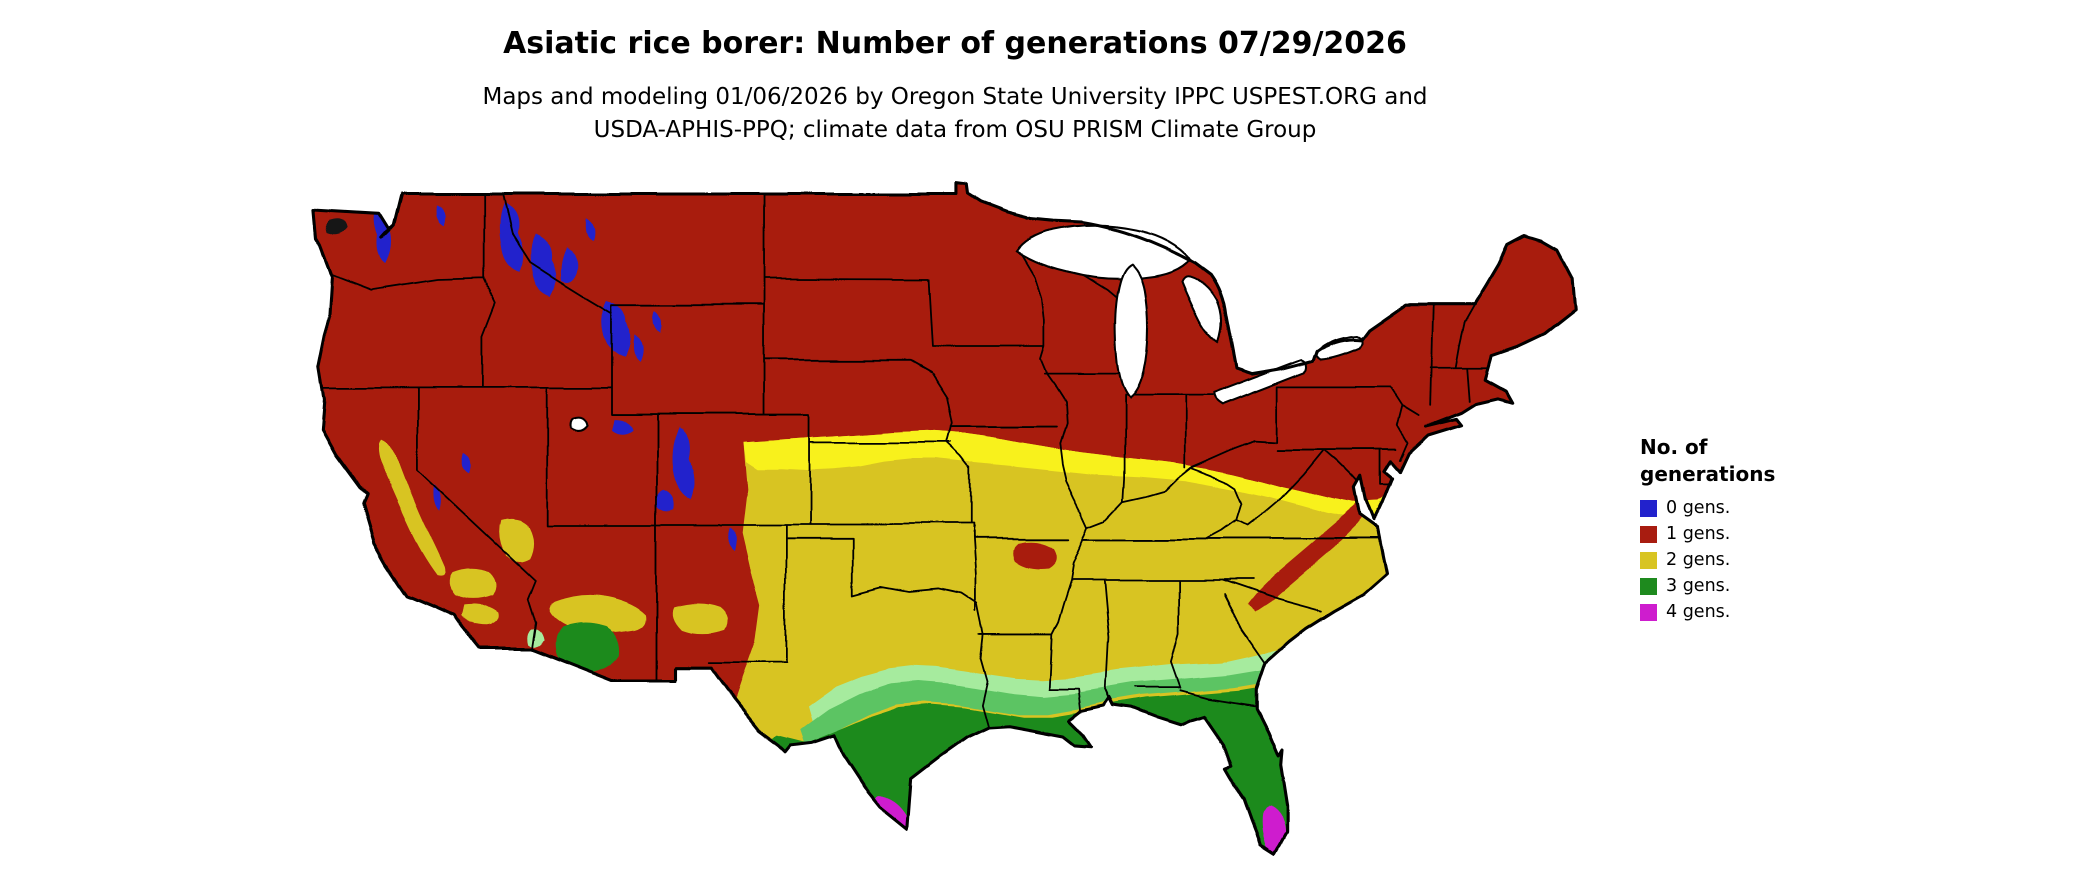 The height and width of the screenshot is (892, 2100). I want to click on map-region-3gen-southern-arizona, so click(586, 648).